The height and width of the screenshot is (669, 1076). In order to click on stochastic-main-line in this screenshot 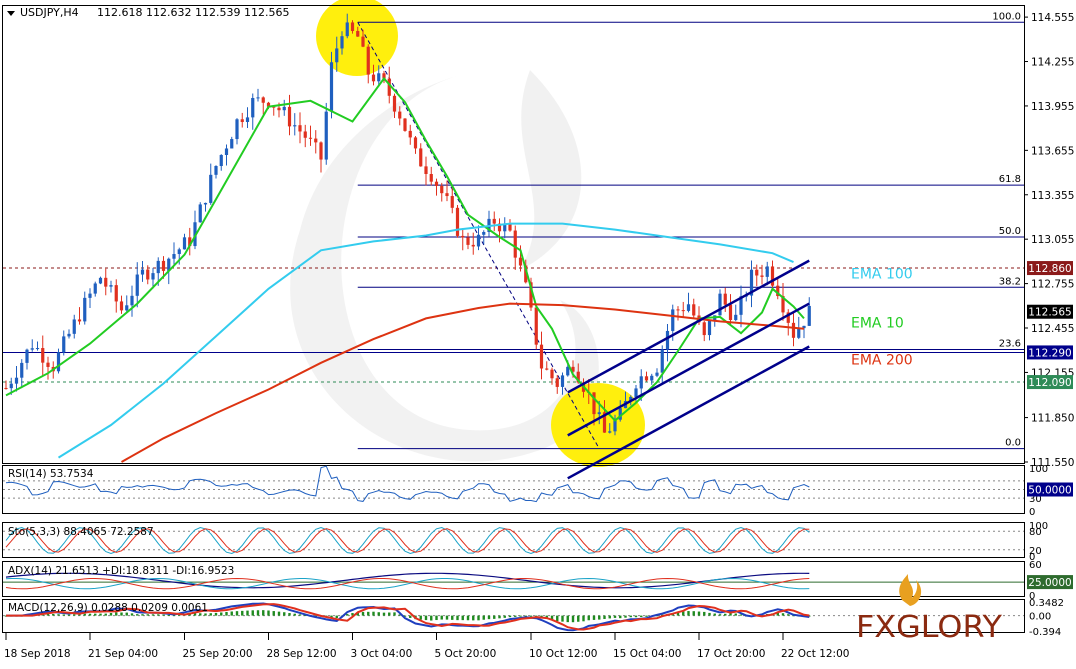, I will do `click(407, 540)`.